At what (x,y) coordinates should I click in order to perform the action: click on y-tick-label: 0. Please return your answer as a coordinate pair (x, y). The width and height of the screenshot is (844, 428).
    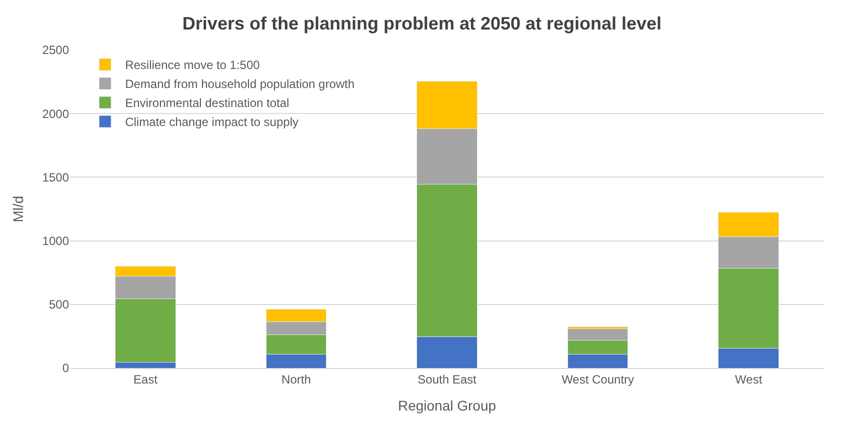
    Looking at the image, I should click on (66, 368).